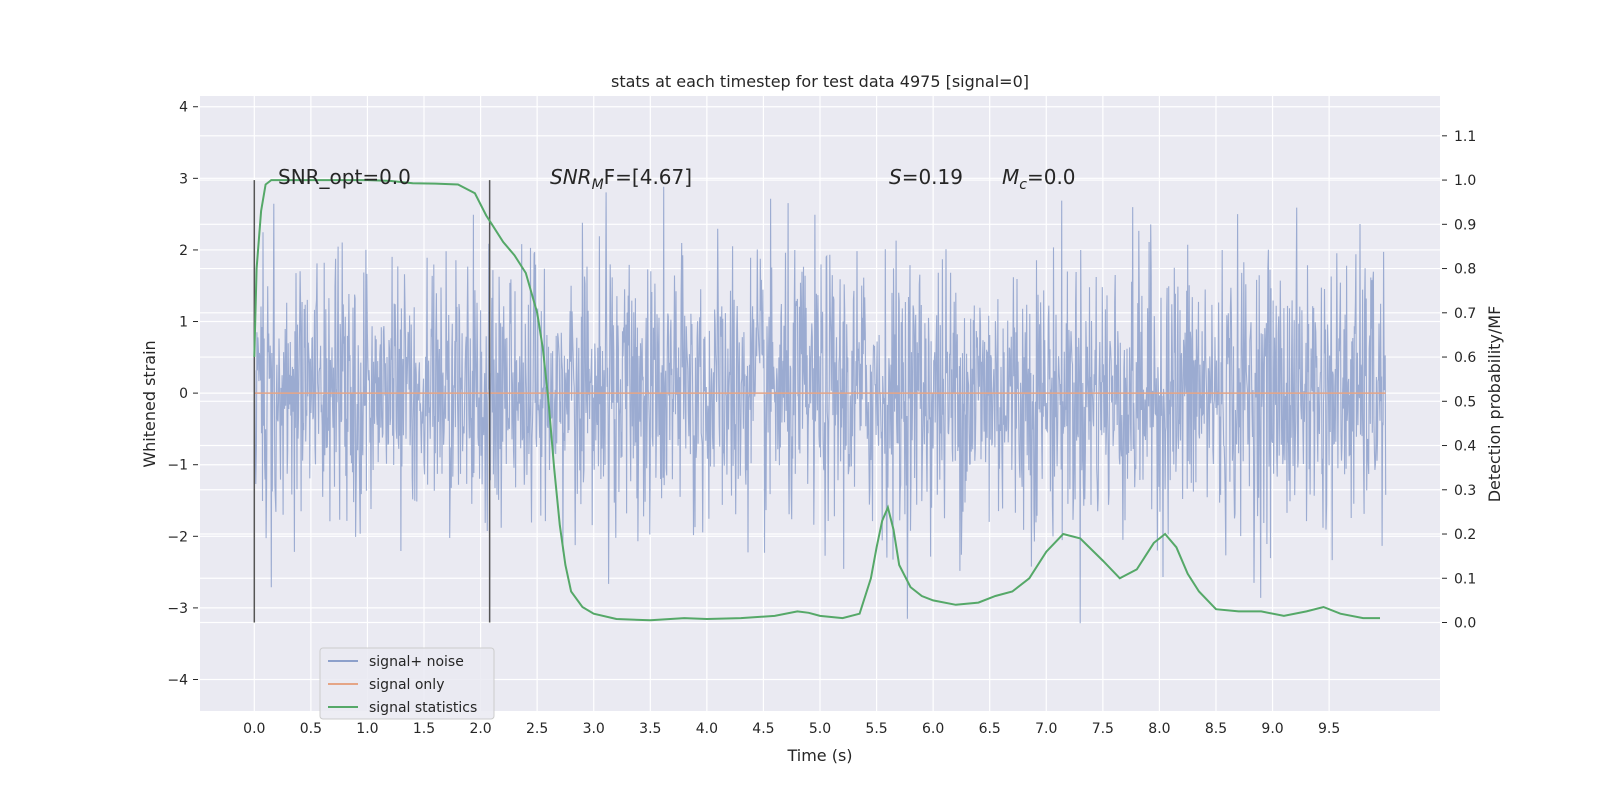  Describe the element at coordinates (537, 729) in the screenshot. I see `x-tick-label: 2.5` at that location.